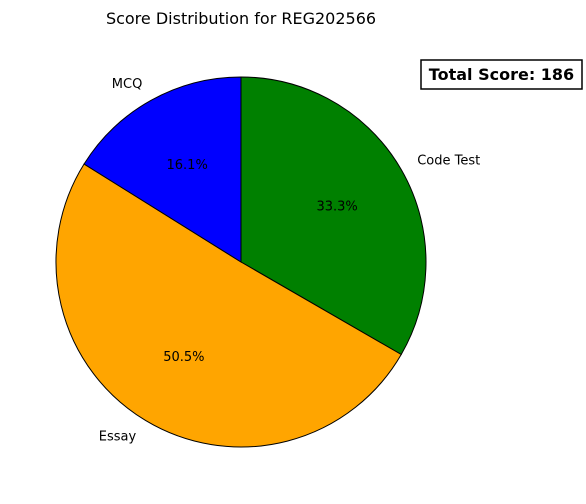 The height and width of the screenshot is (504, 586). I want to click on chart-title: Score Distribution for REG202566, so click(241, 18).